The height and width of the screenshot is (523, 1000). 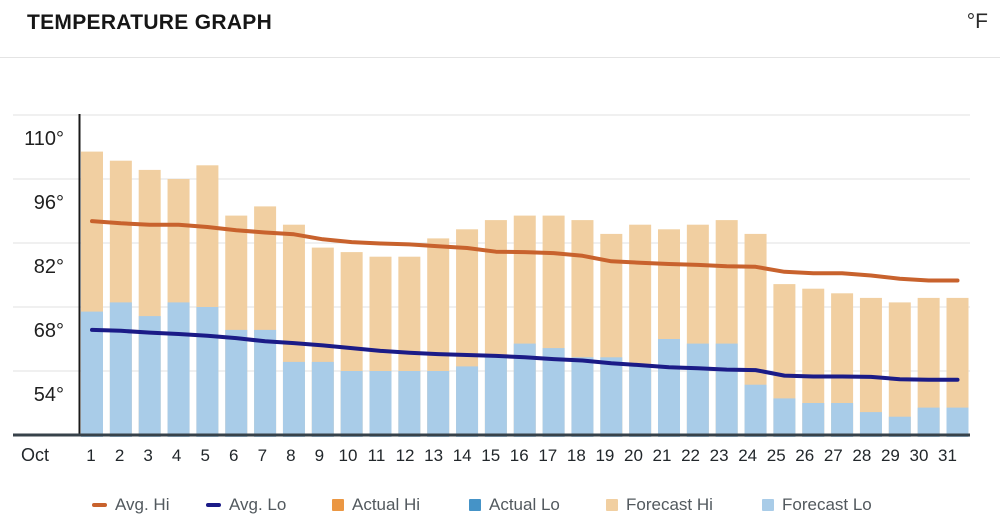 I want to click on legend-item-forecast-hi: Forecast Hi, so click(x=659, y=505).